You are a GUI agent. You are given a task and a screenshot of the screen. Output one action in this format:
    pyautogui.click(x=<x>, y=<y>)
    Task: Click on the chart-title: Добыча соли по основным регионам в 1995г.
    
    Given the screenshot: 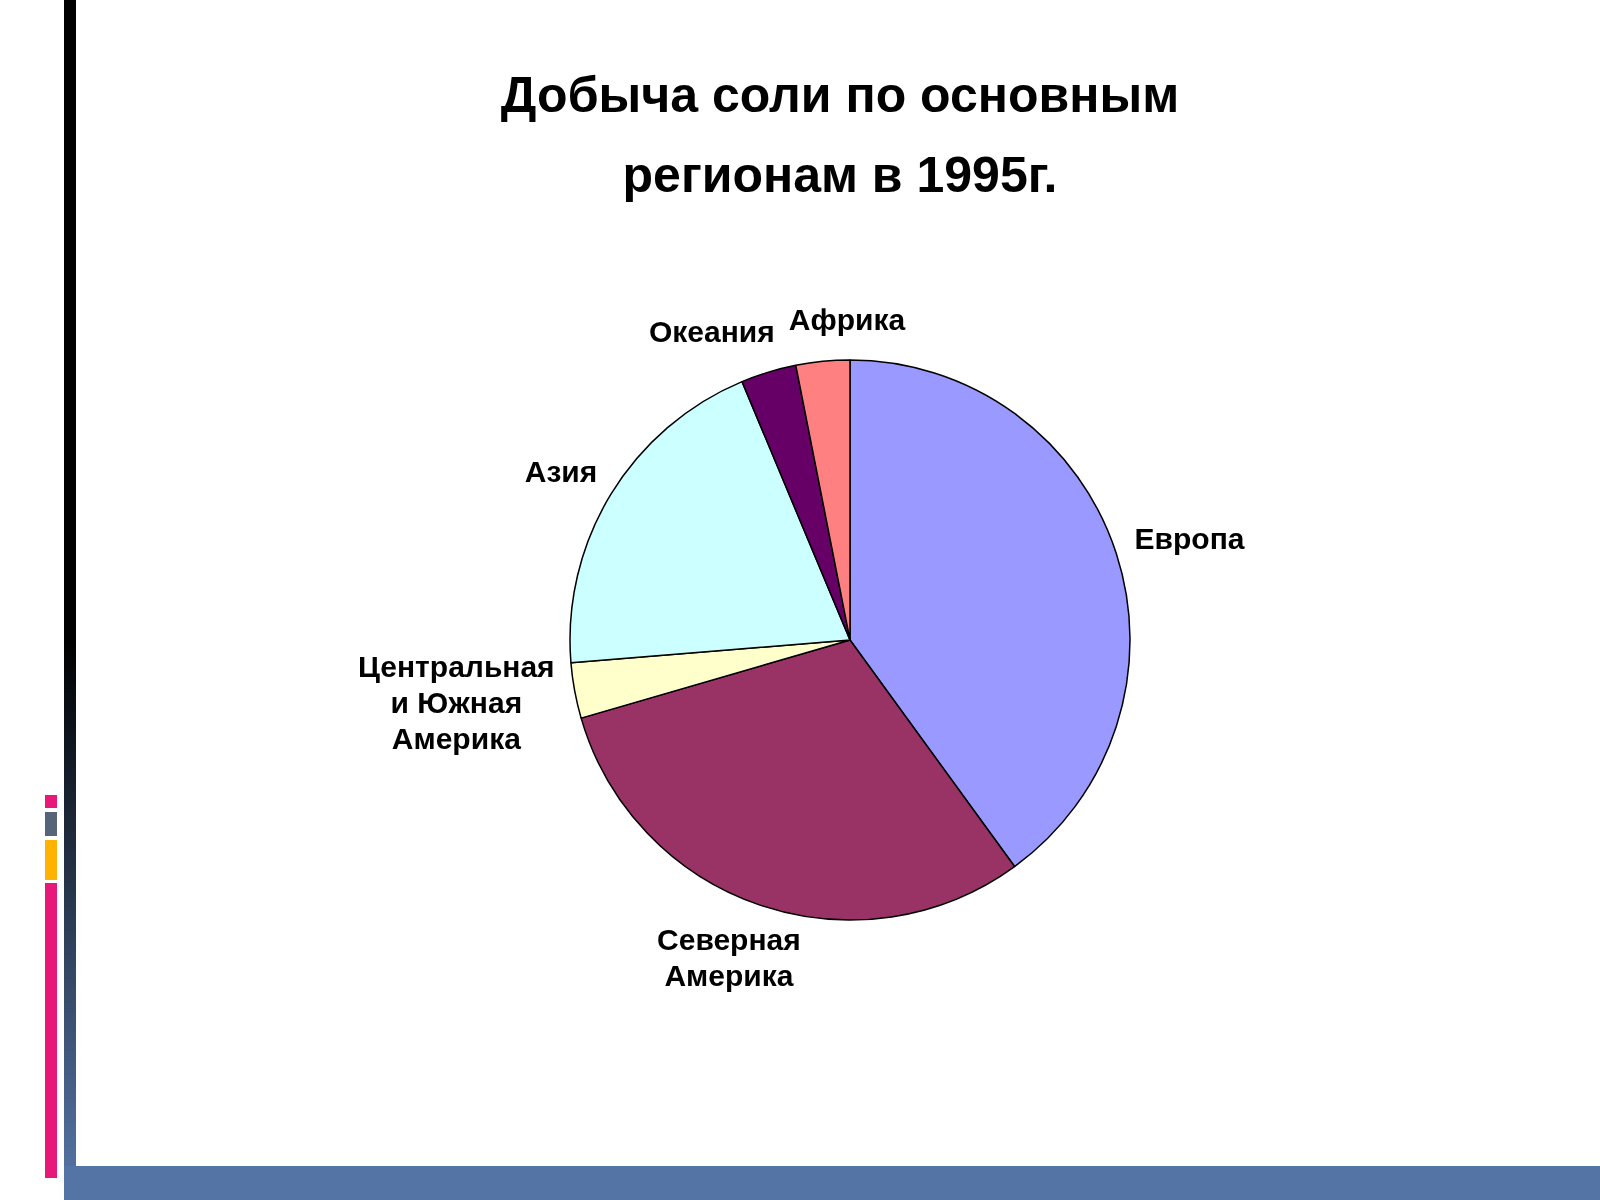 What is the action you would take?
    pyautogui.click(x=840, y=135)
    